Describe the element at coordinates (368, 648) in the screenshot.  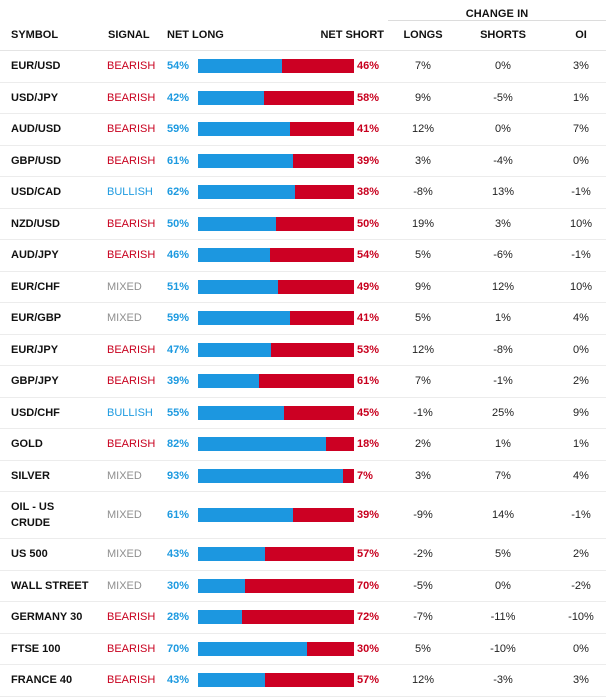
I see `net-short-percent: 30%` at that location.